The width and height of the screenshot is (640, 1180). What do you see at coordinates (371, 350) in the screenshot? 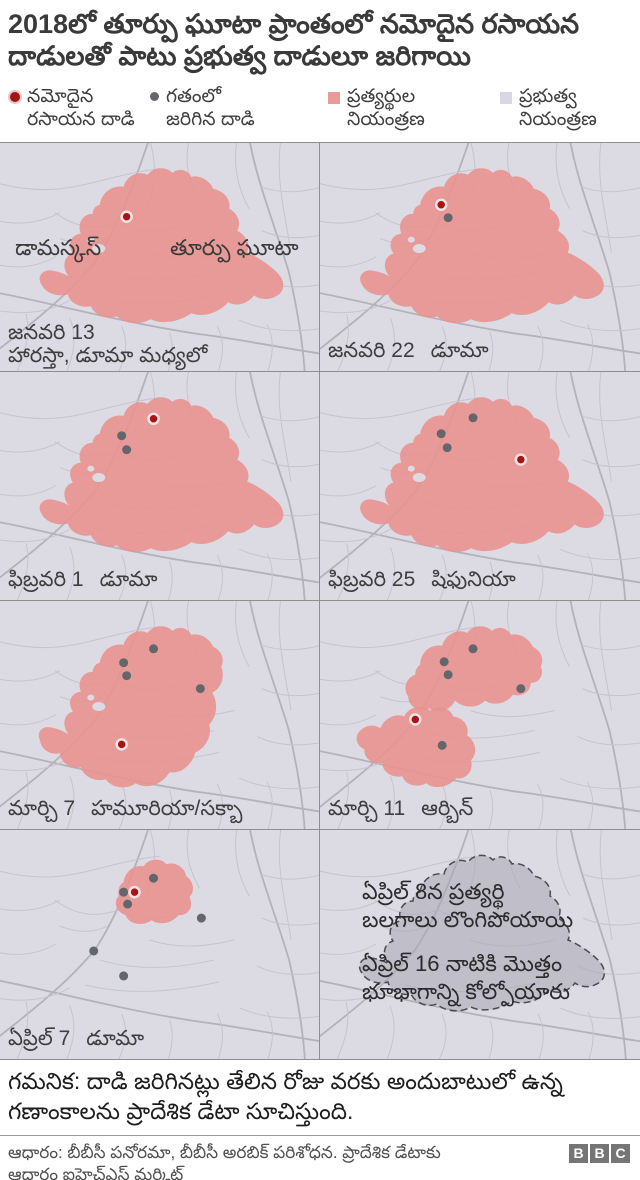
I see `panel-caption-date: జనవరి 22` at bounding box center [371, 350].